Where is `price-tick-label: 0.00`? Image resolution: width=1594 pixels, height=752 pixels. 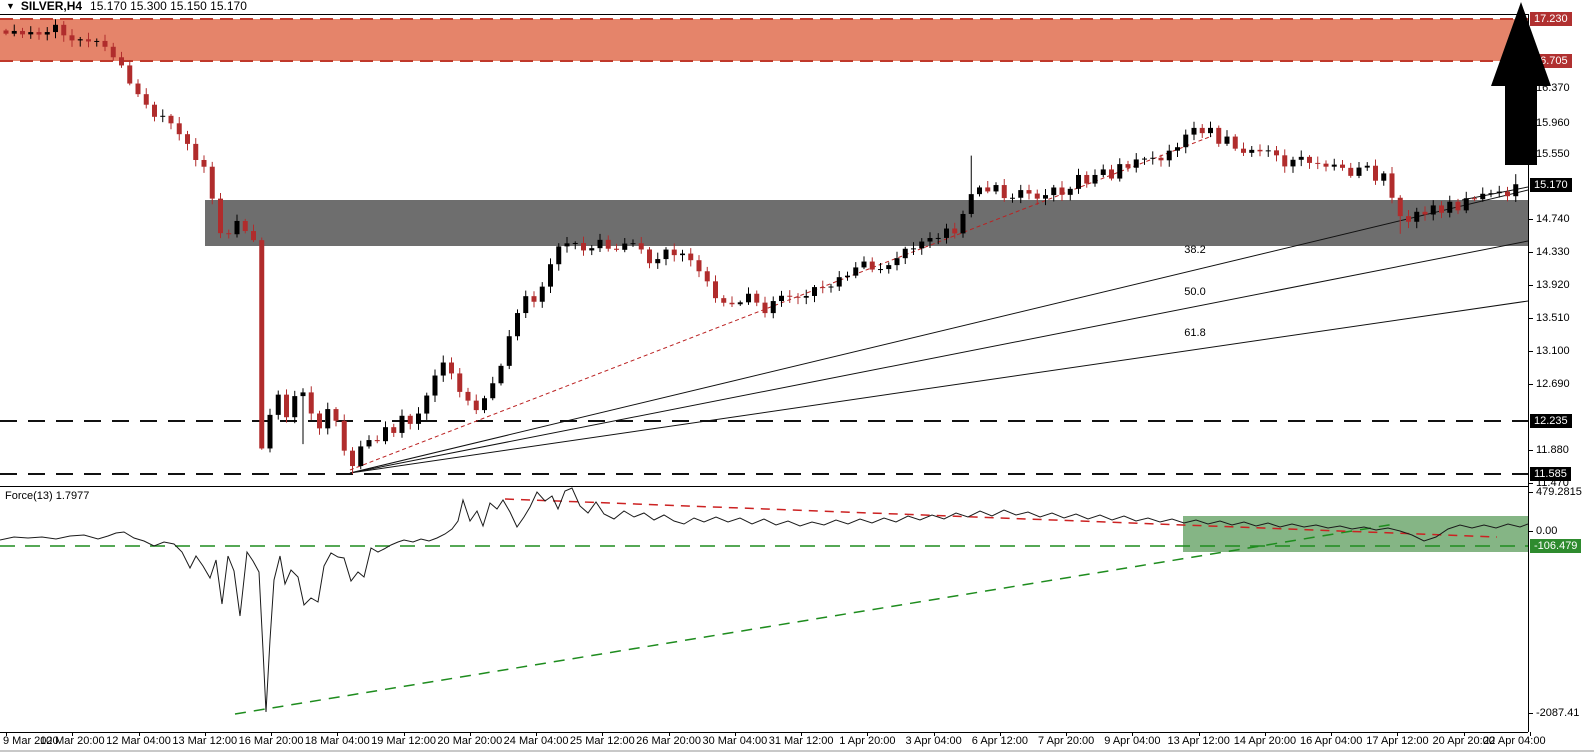
price-tick-label: 0.00 is located at coordinates (1547, 531).